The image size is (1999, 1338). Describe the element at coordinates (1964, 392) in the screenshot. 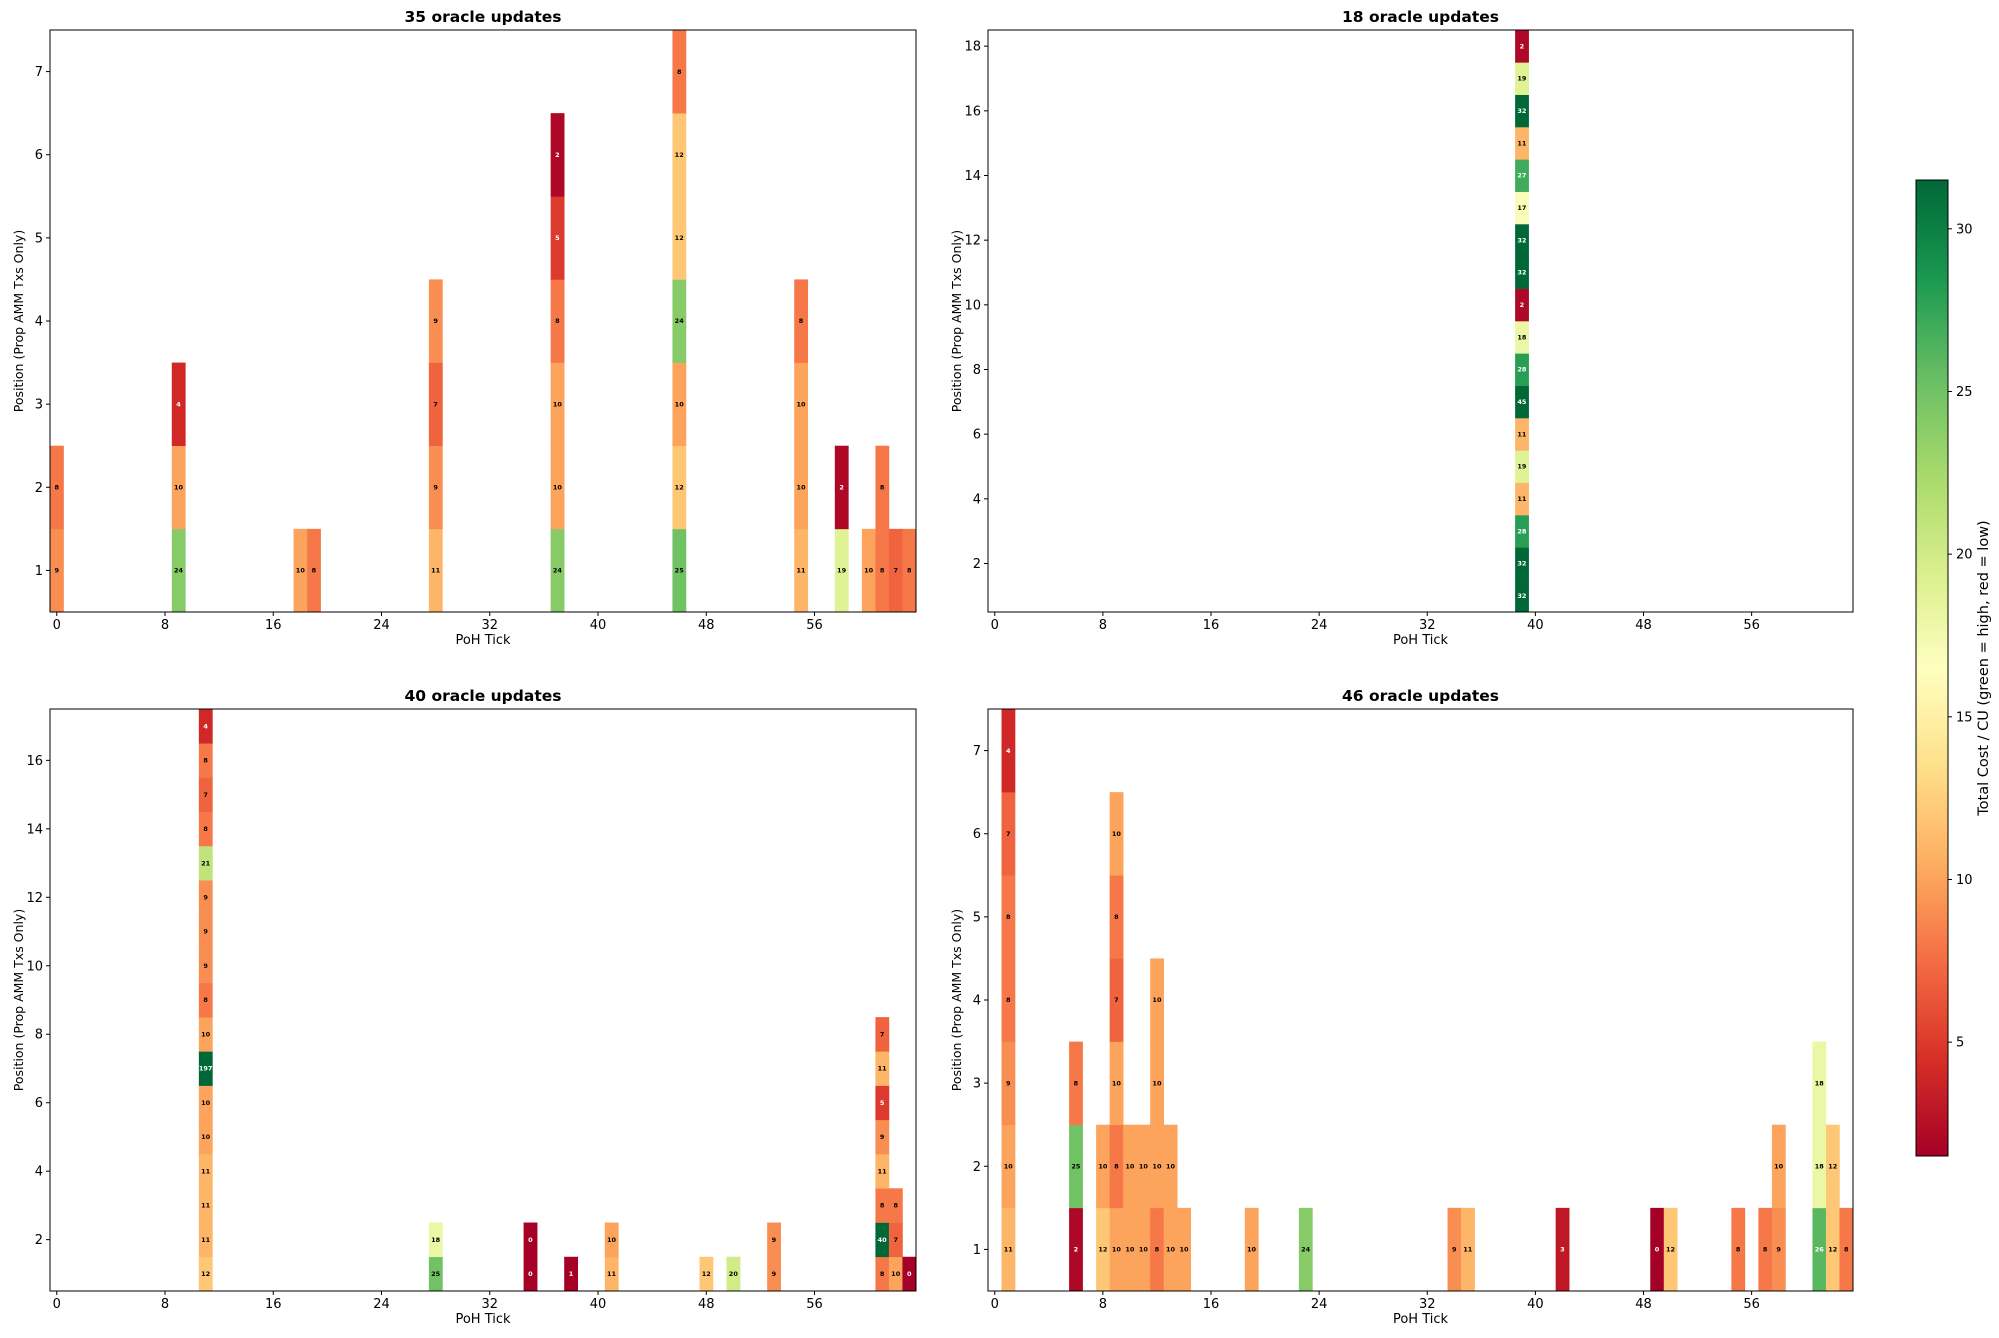

I see `colorbar-tick-label: 25` at that location.